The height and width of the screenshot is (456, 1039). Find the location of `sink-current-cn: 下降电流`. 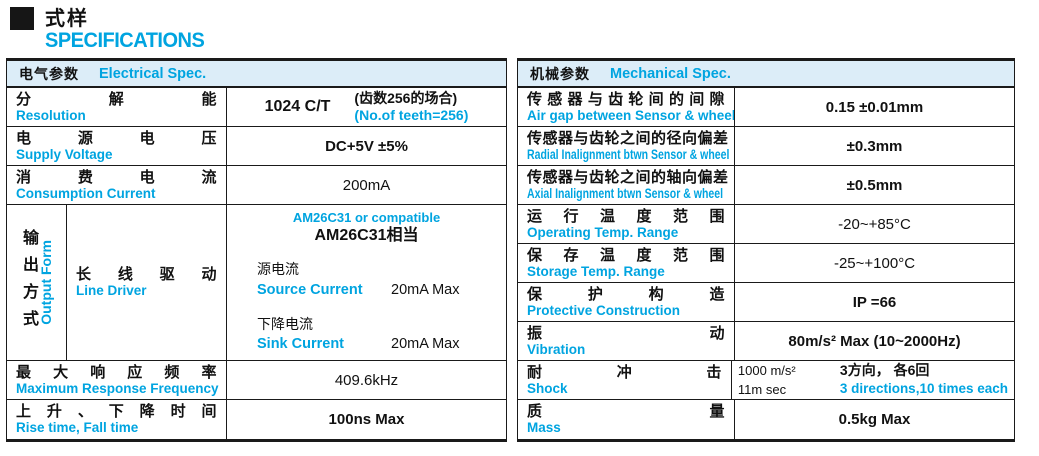

sink-current-cn: 下降电流 is located at coordinates (285, 323).